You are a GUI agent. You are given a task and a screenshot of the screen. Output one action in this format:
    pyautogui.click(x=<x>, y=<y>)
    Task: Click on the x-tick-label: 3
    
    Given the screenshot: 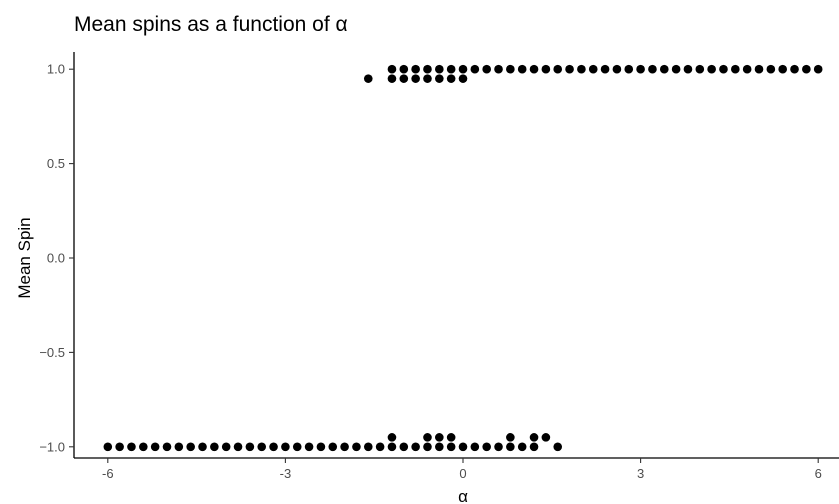 What is the action you would take?
    pyautogui.click(x=640, y=473)
    